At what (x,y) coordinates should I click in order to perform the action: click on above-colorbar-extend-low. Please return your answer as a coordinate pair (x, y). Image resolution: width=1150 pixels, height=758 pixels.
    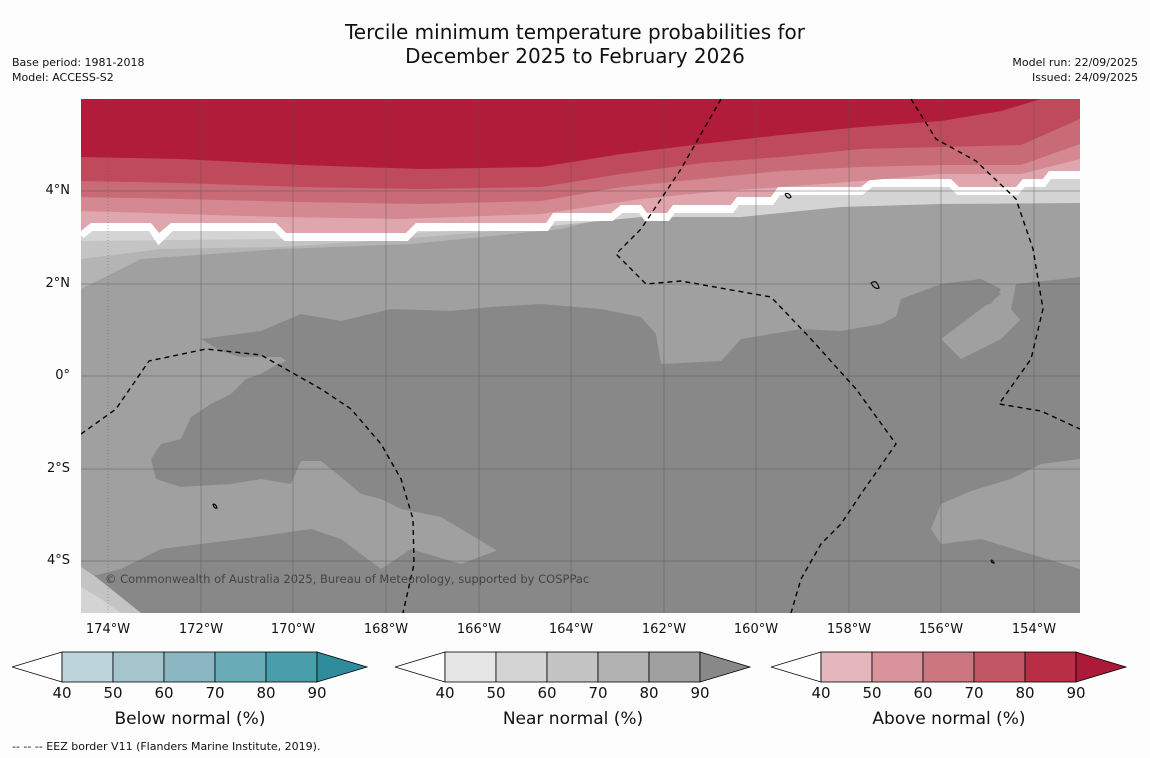
    Looking at the image, I should click on (795, 667).